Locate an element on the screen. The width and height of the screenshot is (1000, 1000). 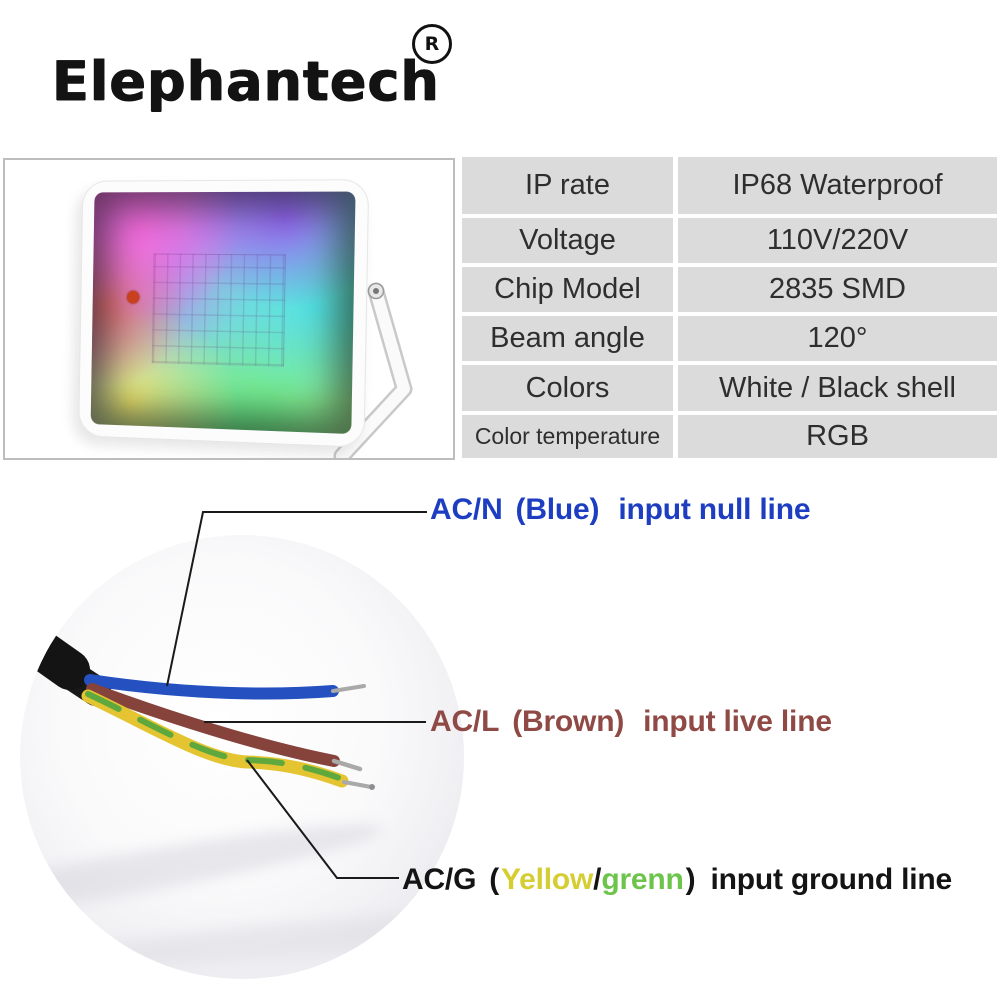
cable-jacket-outer is located at coordinates (55, 653).